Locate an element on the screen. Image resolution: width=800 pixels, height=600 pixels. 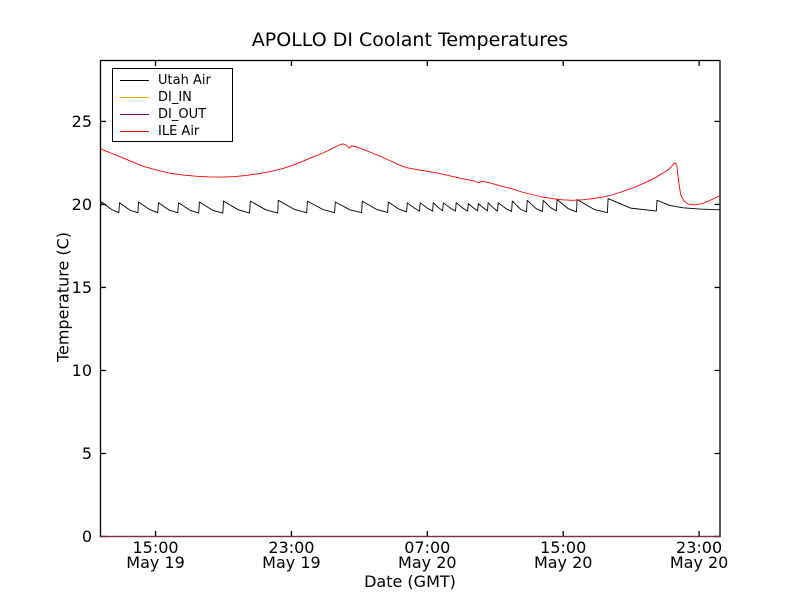
legend-item-di-in: DI_IN is located at coordinates (172, 97).